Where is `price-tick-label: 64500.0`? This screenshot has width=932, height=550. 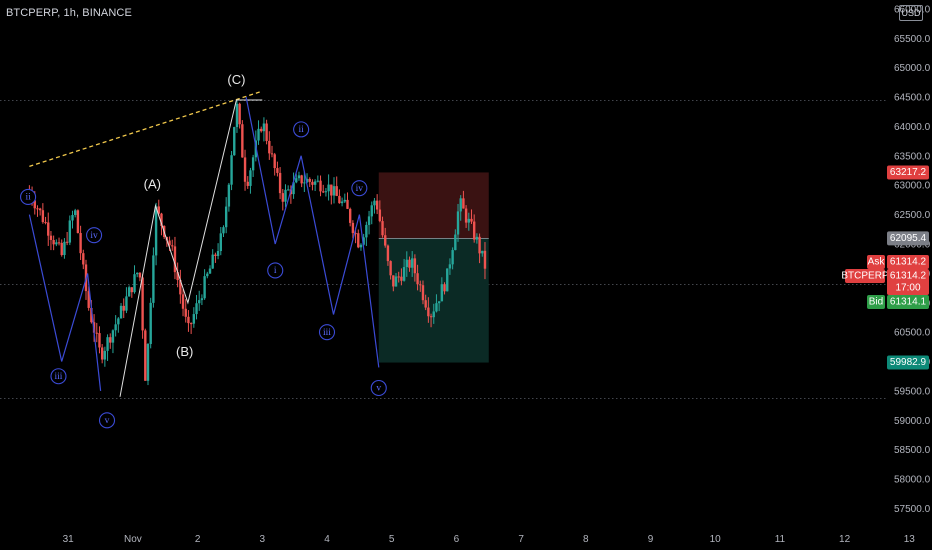 price-tick-label: 64500.0 is located at coordinates (912, 98).